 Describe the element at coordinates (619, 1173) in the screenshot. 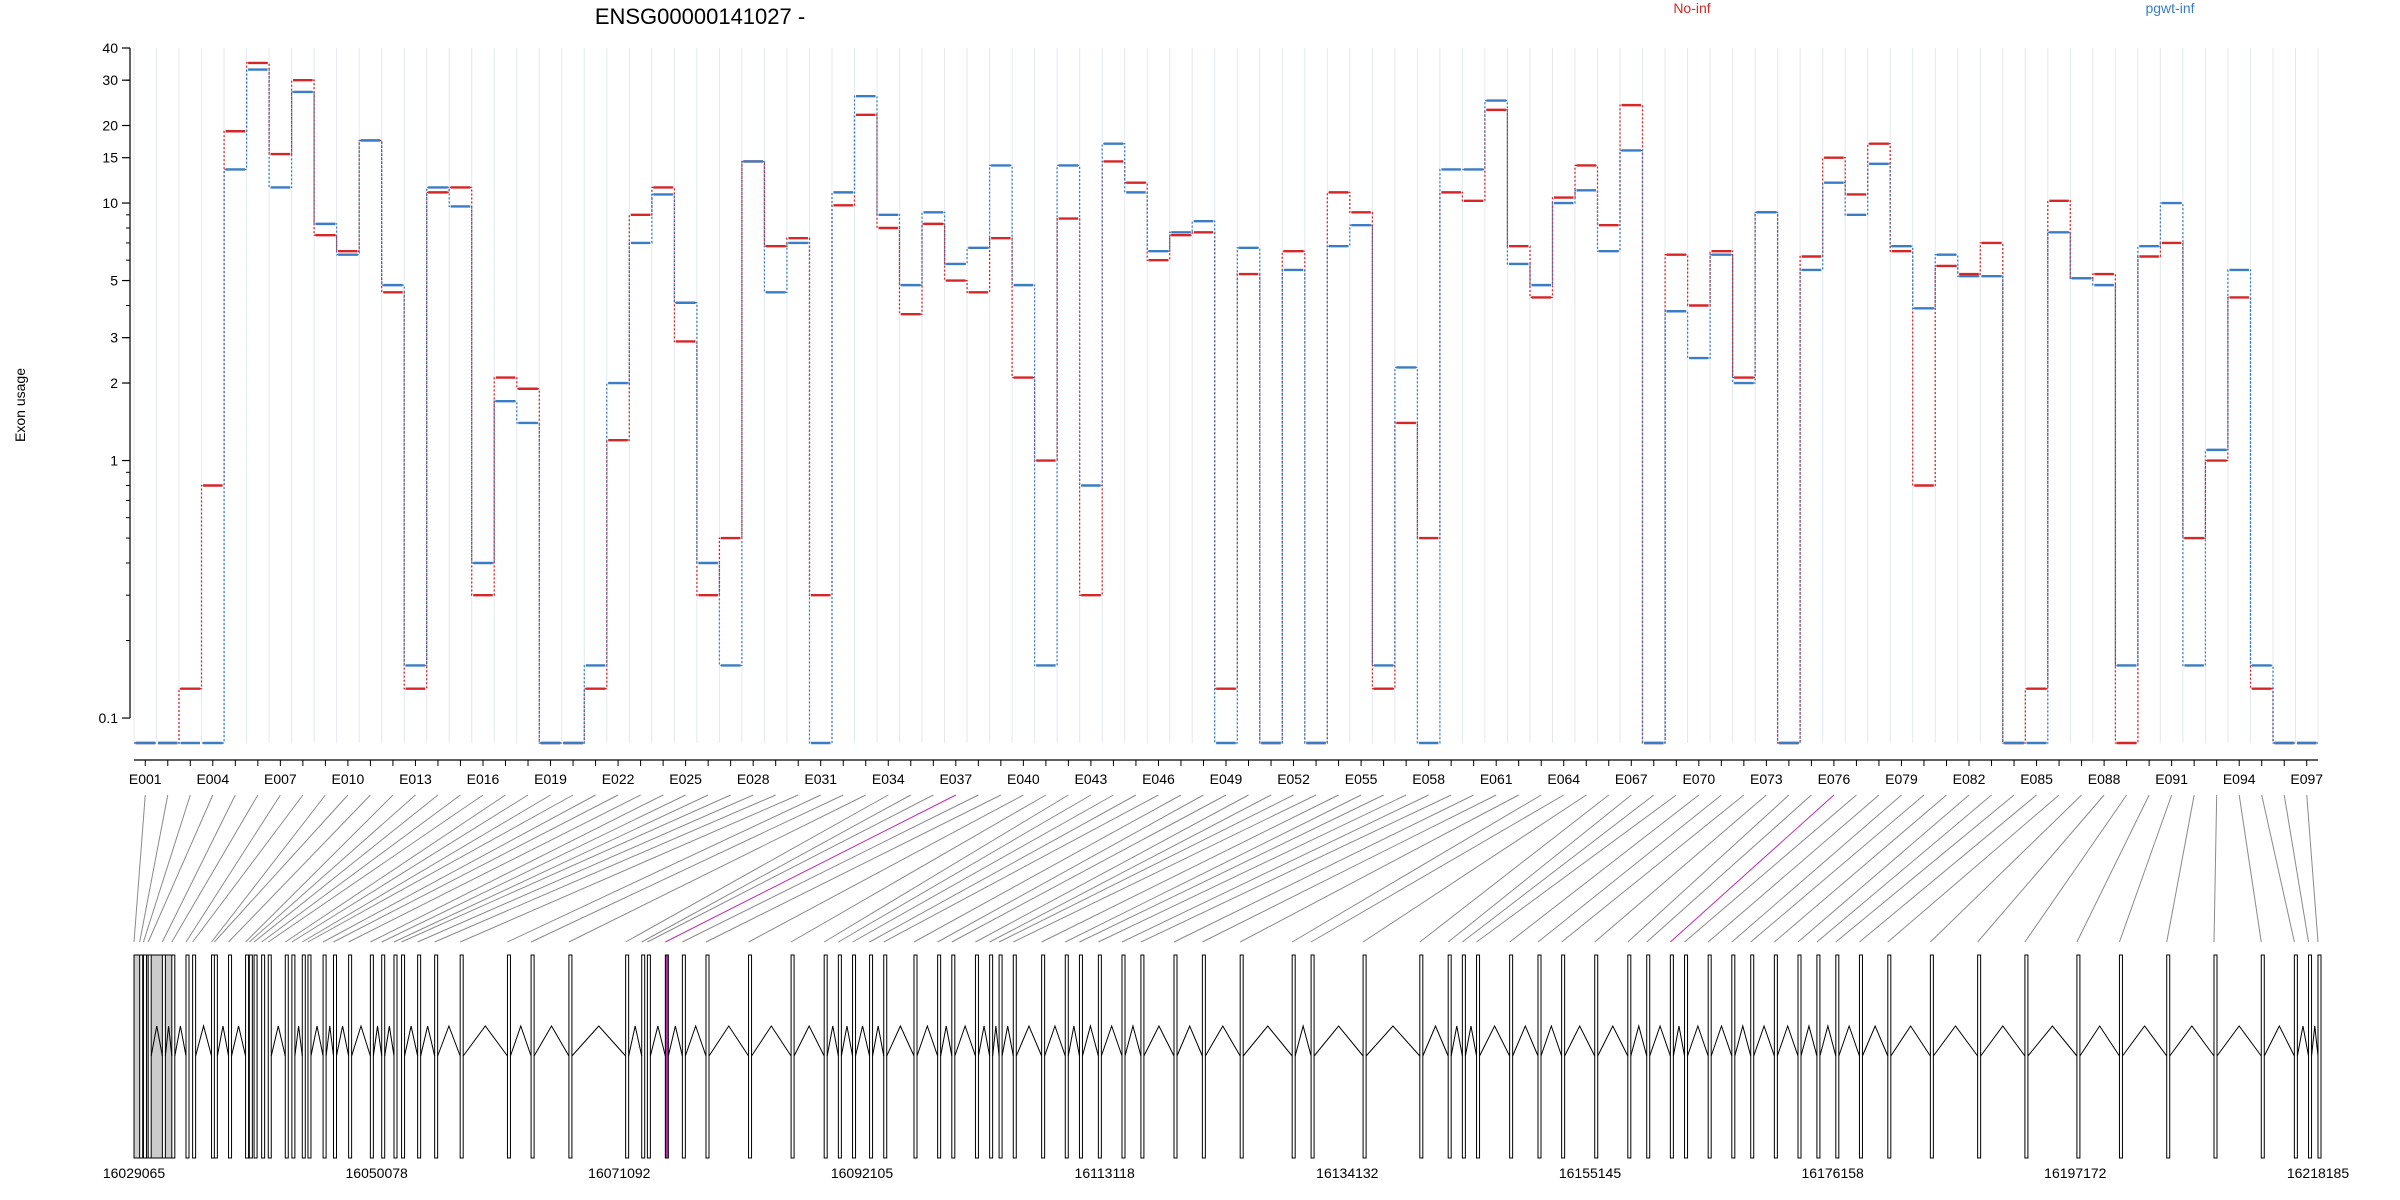

I see `genome-tick-label: 16071092` at that location.